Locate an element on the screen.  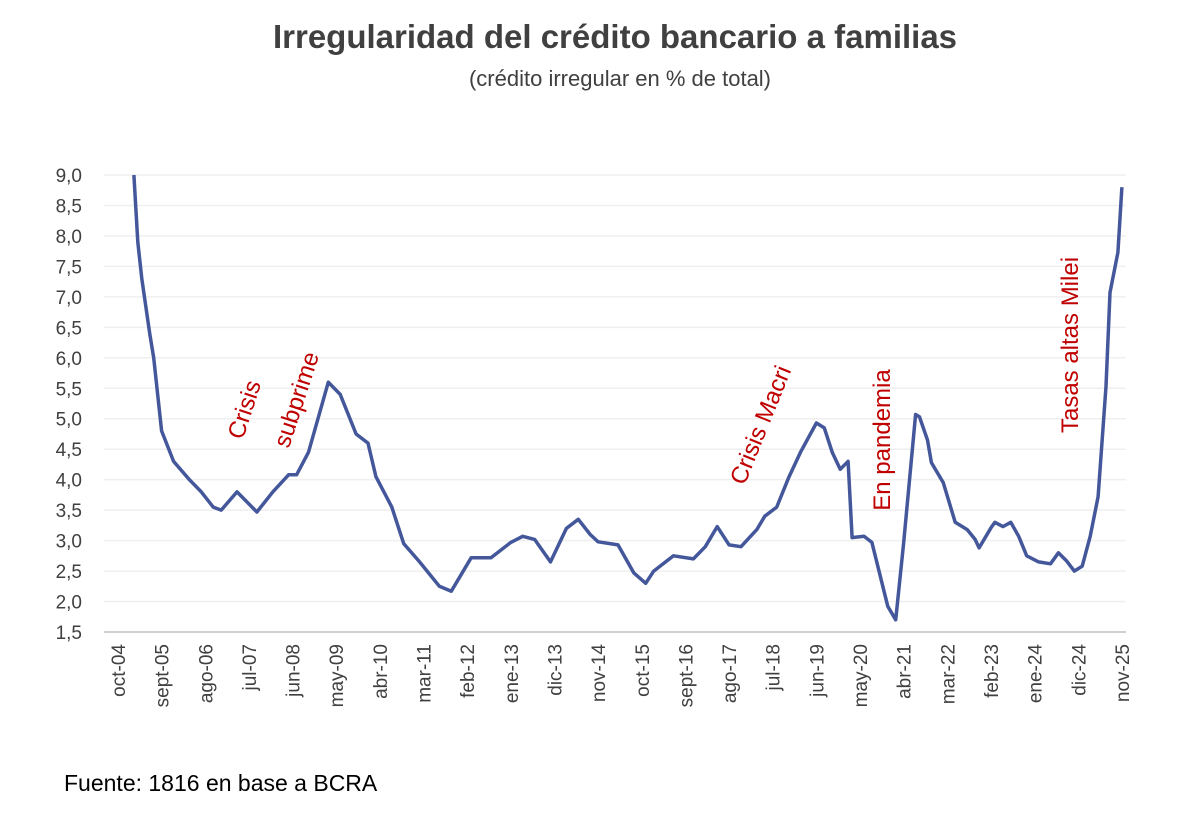
x-tick-label: jul-07 is located at coordinates (250, 667).